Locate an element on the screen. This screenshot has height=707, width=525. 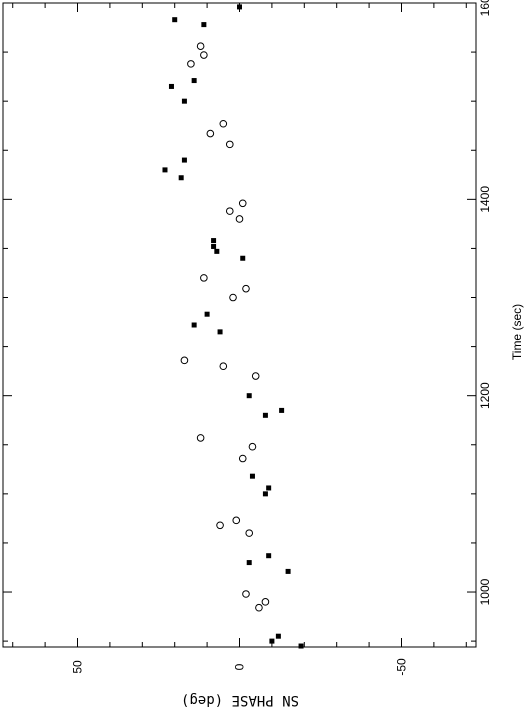
time-tick-label: 1200 is located at coordinates (485, 395).